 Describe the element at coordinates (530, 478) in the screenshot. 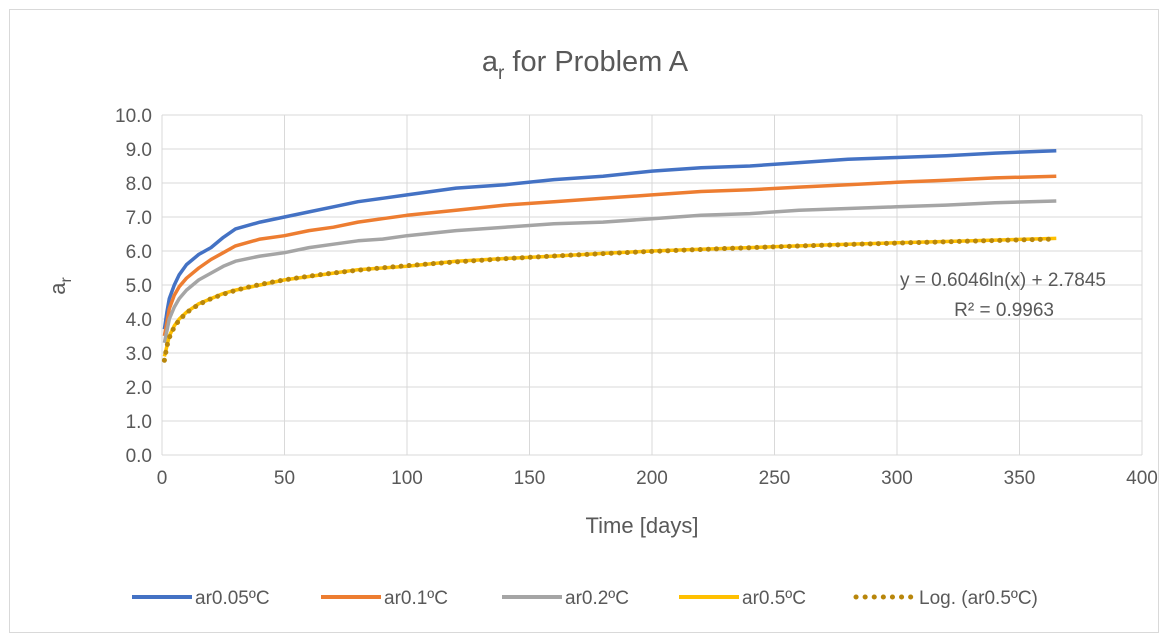

I see `x-tick-label: 150` at that location.